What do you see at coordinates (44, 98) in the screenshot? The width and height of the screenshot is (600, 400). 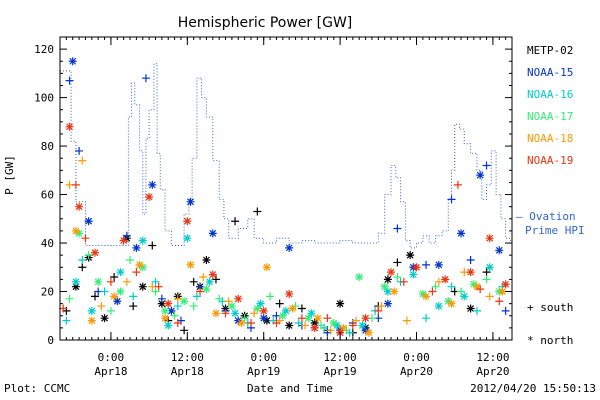 I see `y-tick-label: 100` at bounding box center [44, 98].